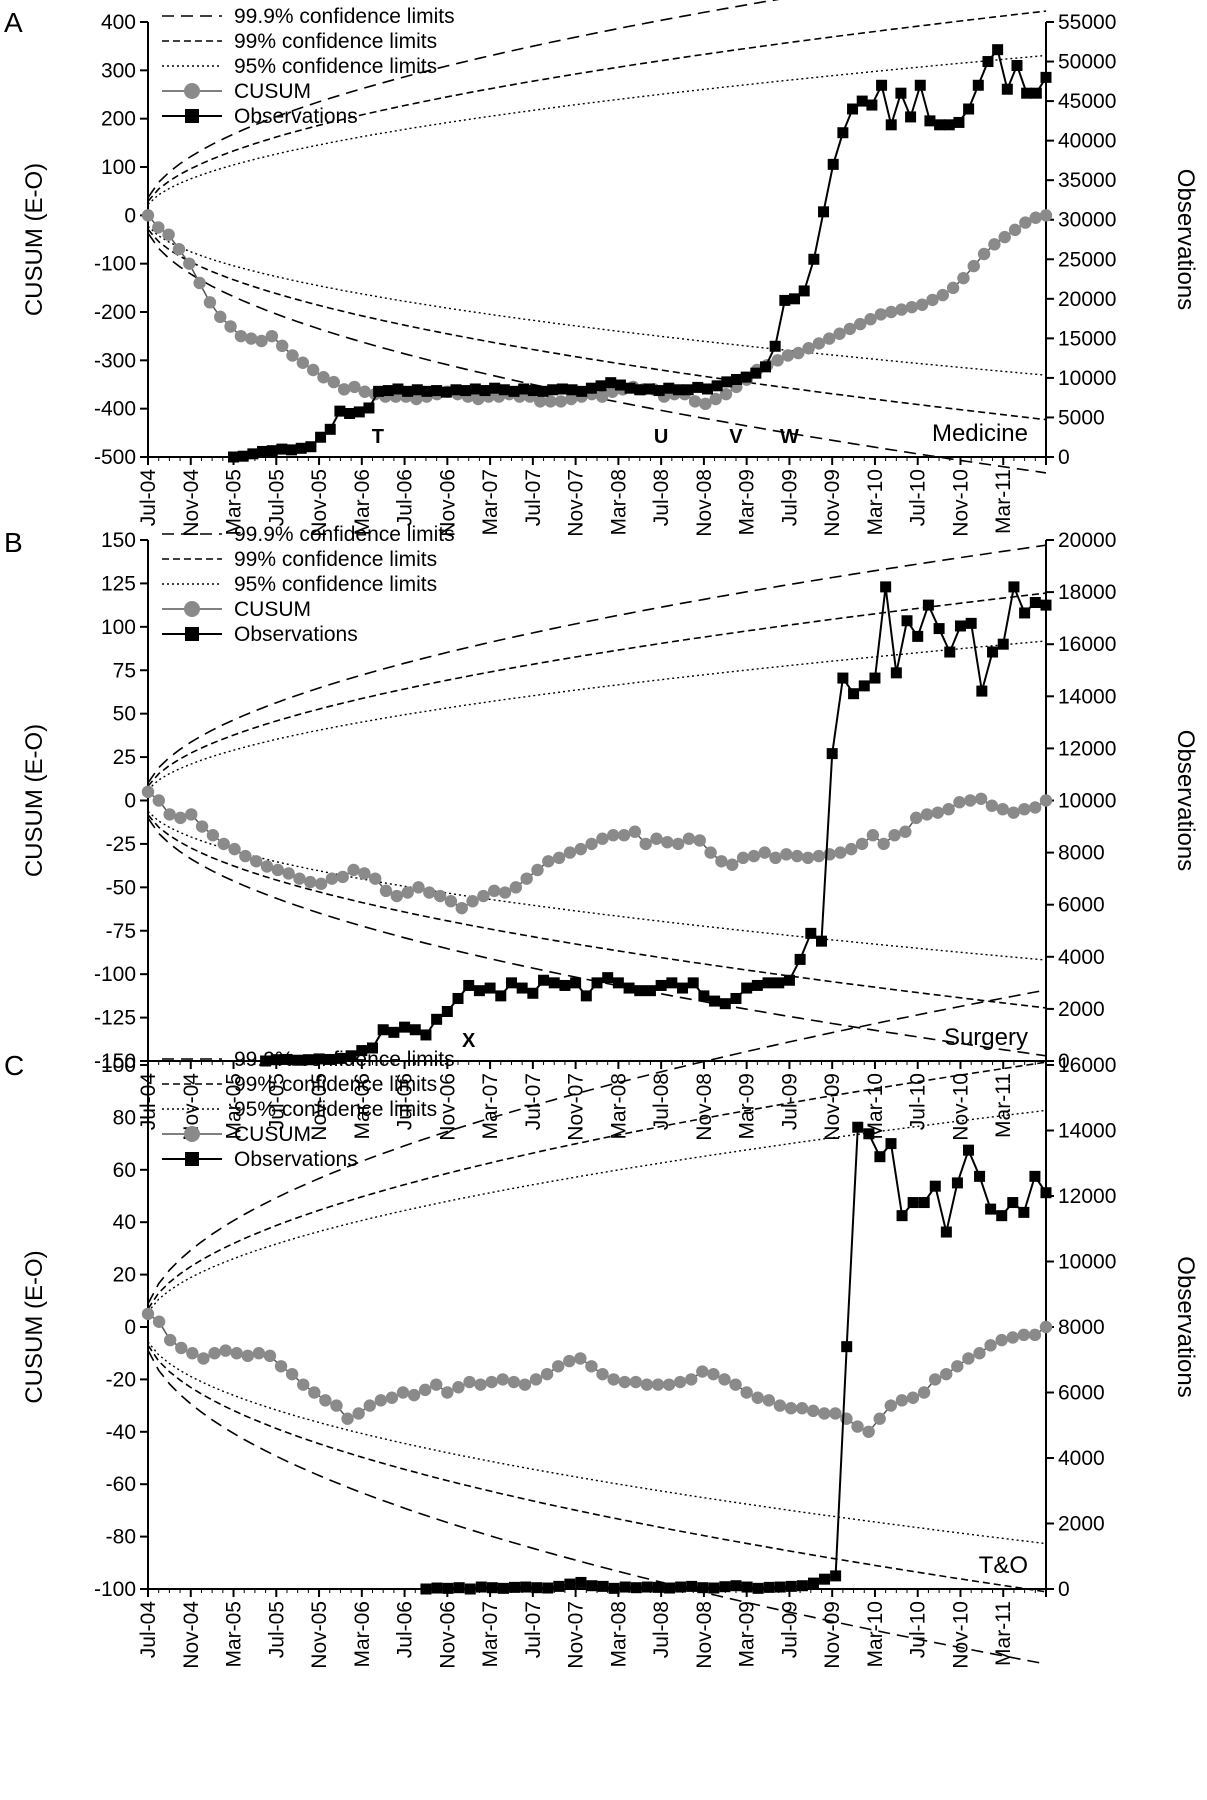 The height and width of the screenshot is (1800, 1207). Describe the element at coordinates (875, 502) in the screenshot. I see `x-tick-label: Mar-10` at that location.